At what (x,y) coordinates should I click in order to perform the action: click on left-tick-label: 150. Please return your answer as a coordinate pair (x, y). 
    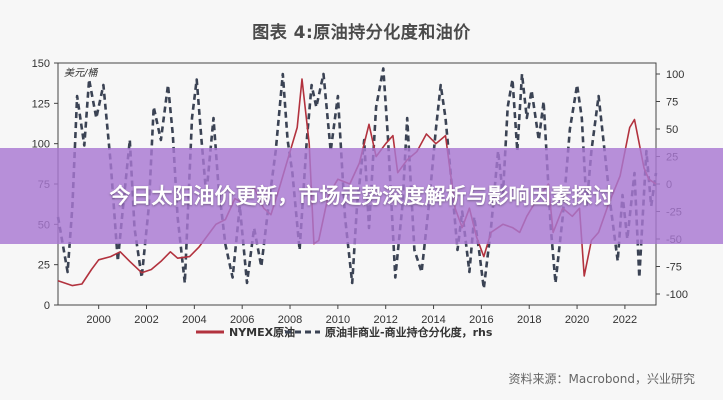
    Looking at the image, I should click on (41, 64).